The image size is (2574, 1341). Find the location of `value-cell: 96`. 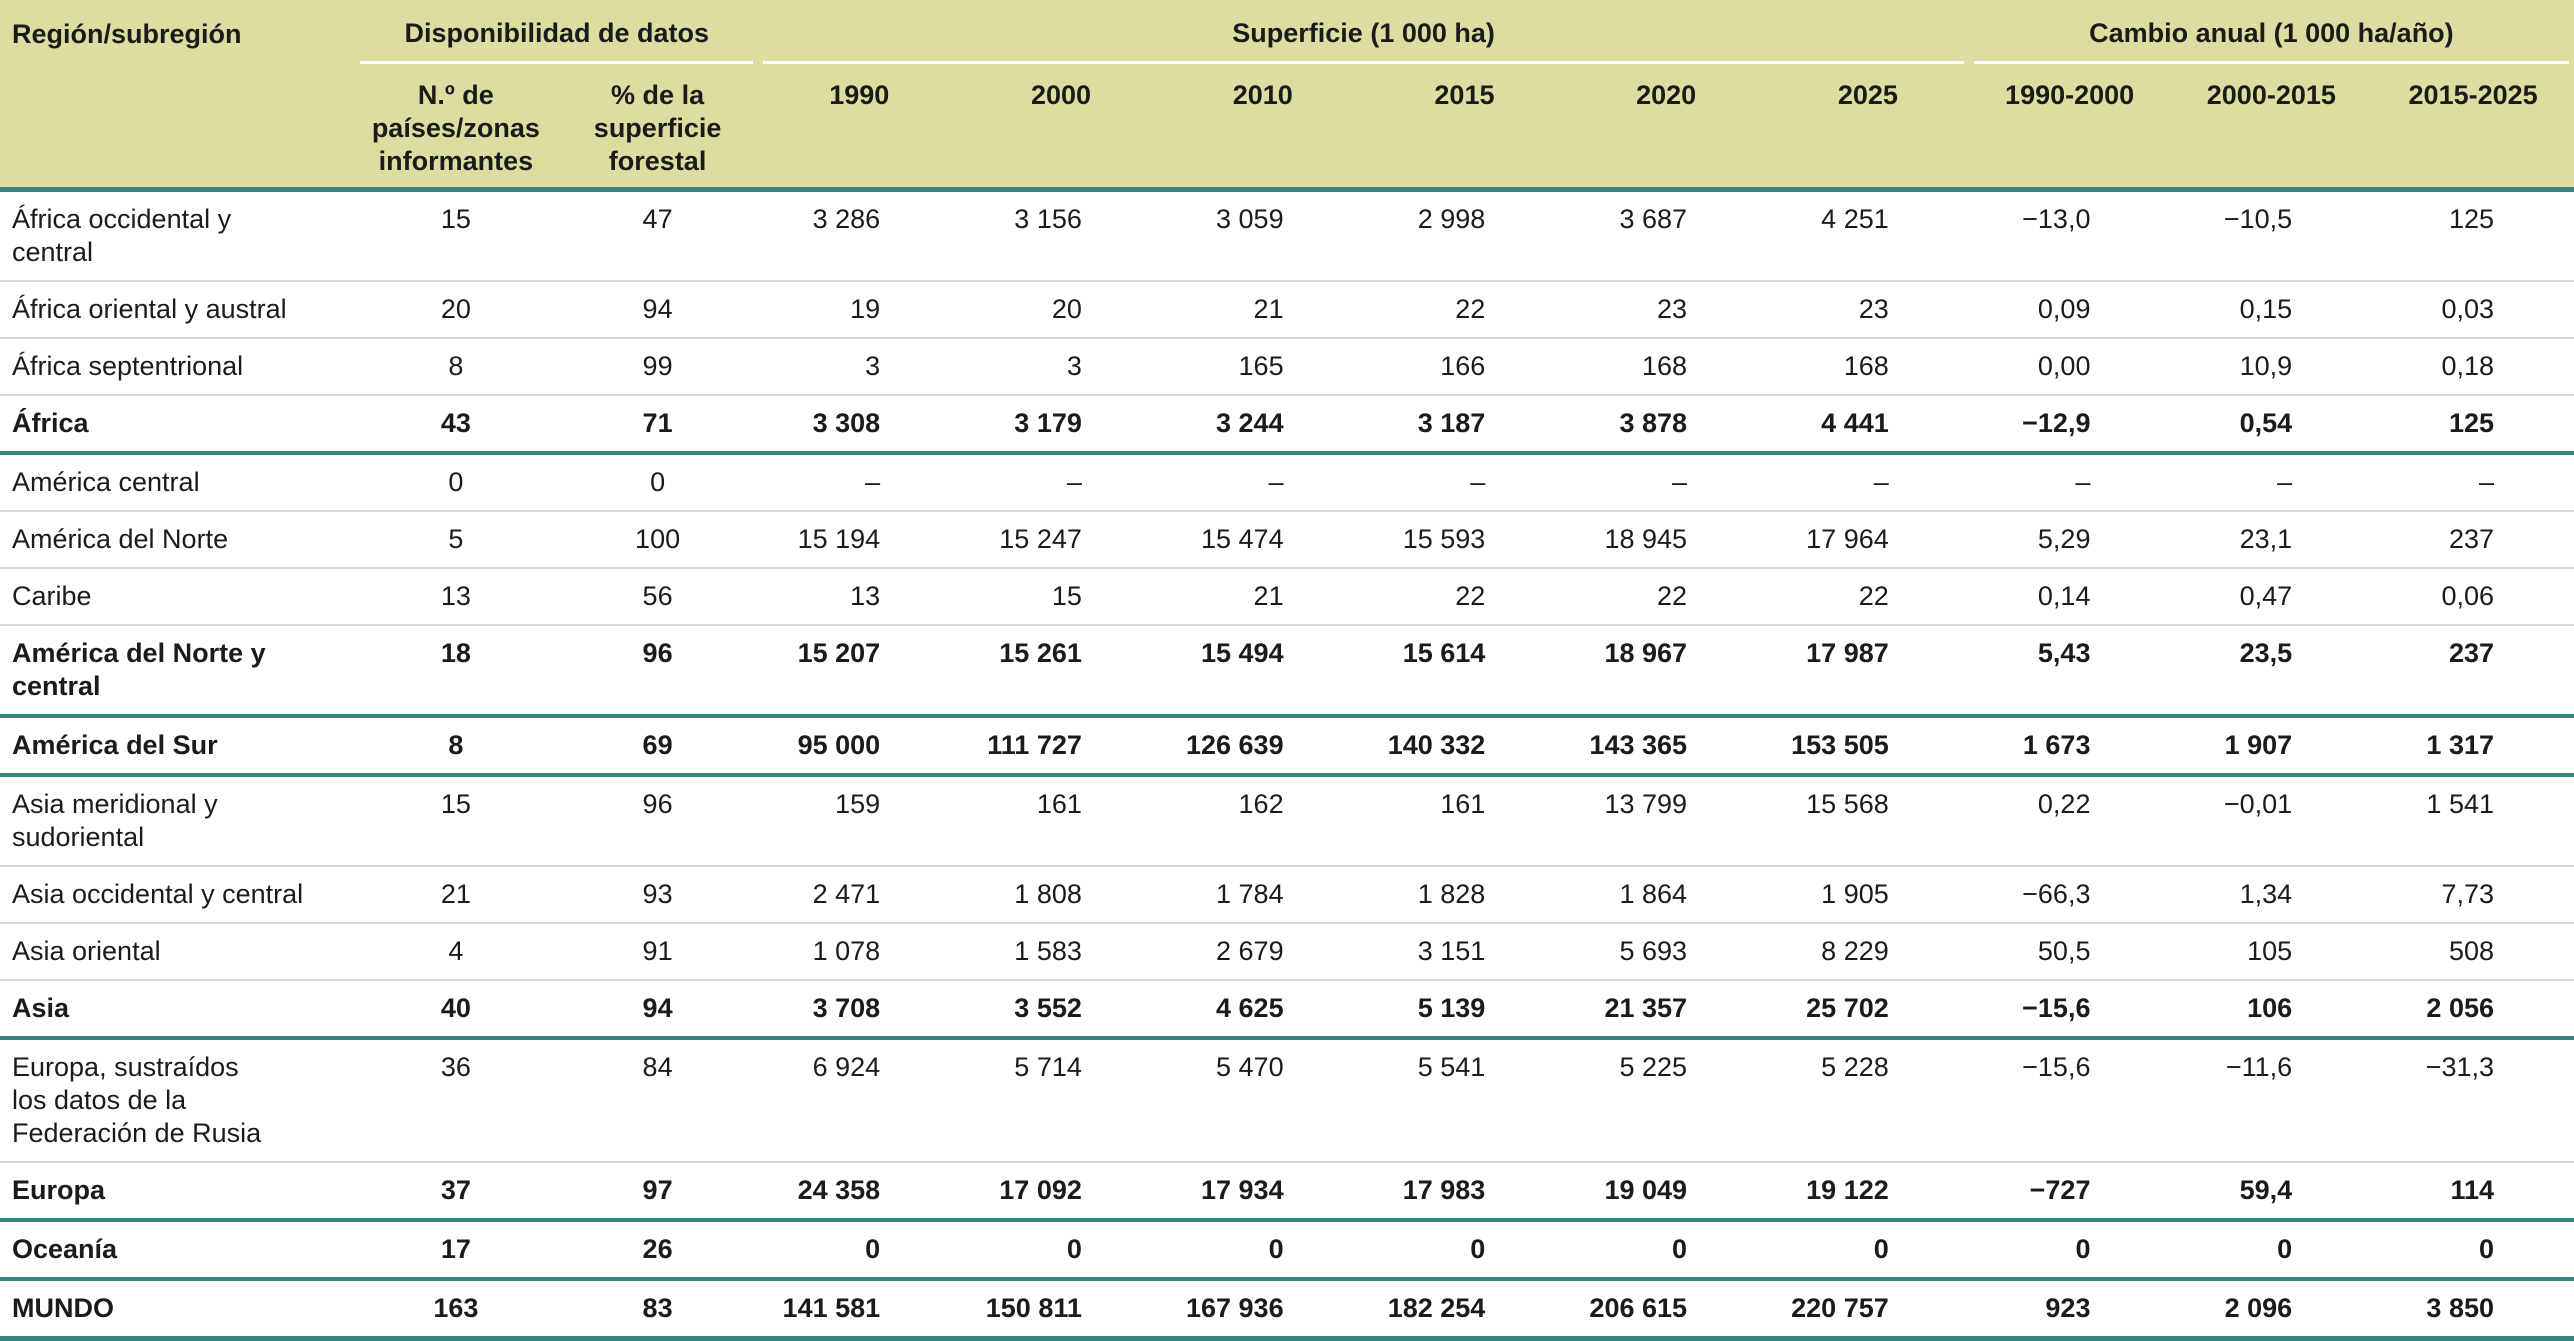

value-cell: 96 is located at coordinates (657, 671).